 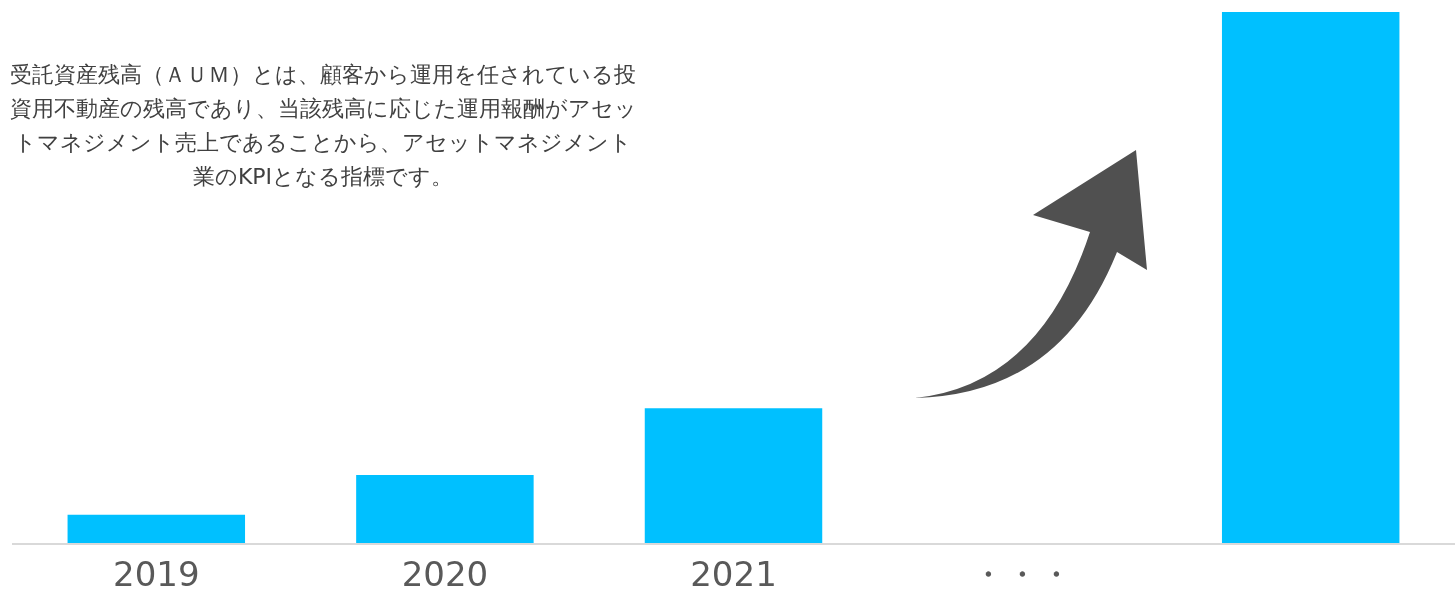 I want to click on x-tick-label: 2020, so click(x=445, y=573).